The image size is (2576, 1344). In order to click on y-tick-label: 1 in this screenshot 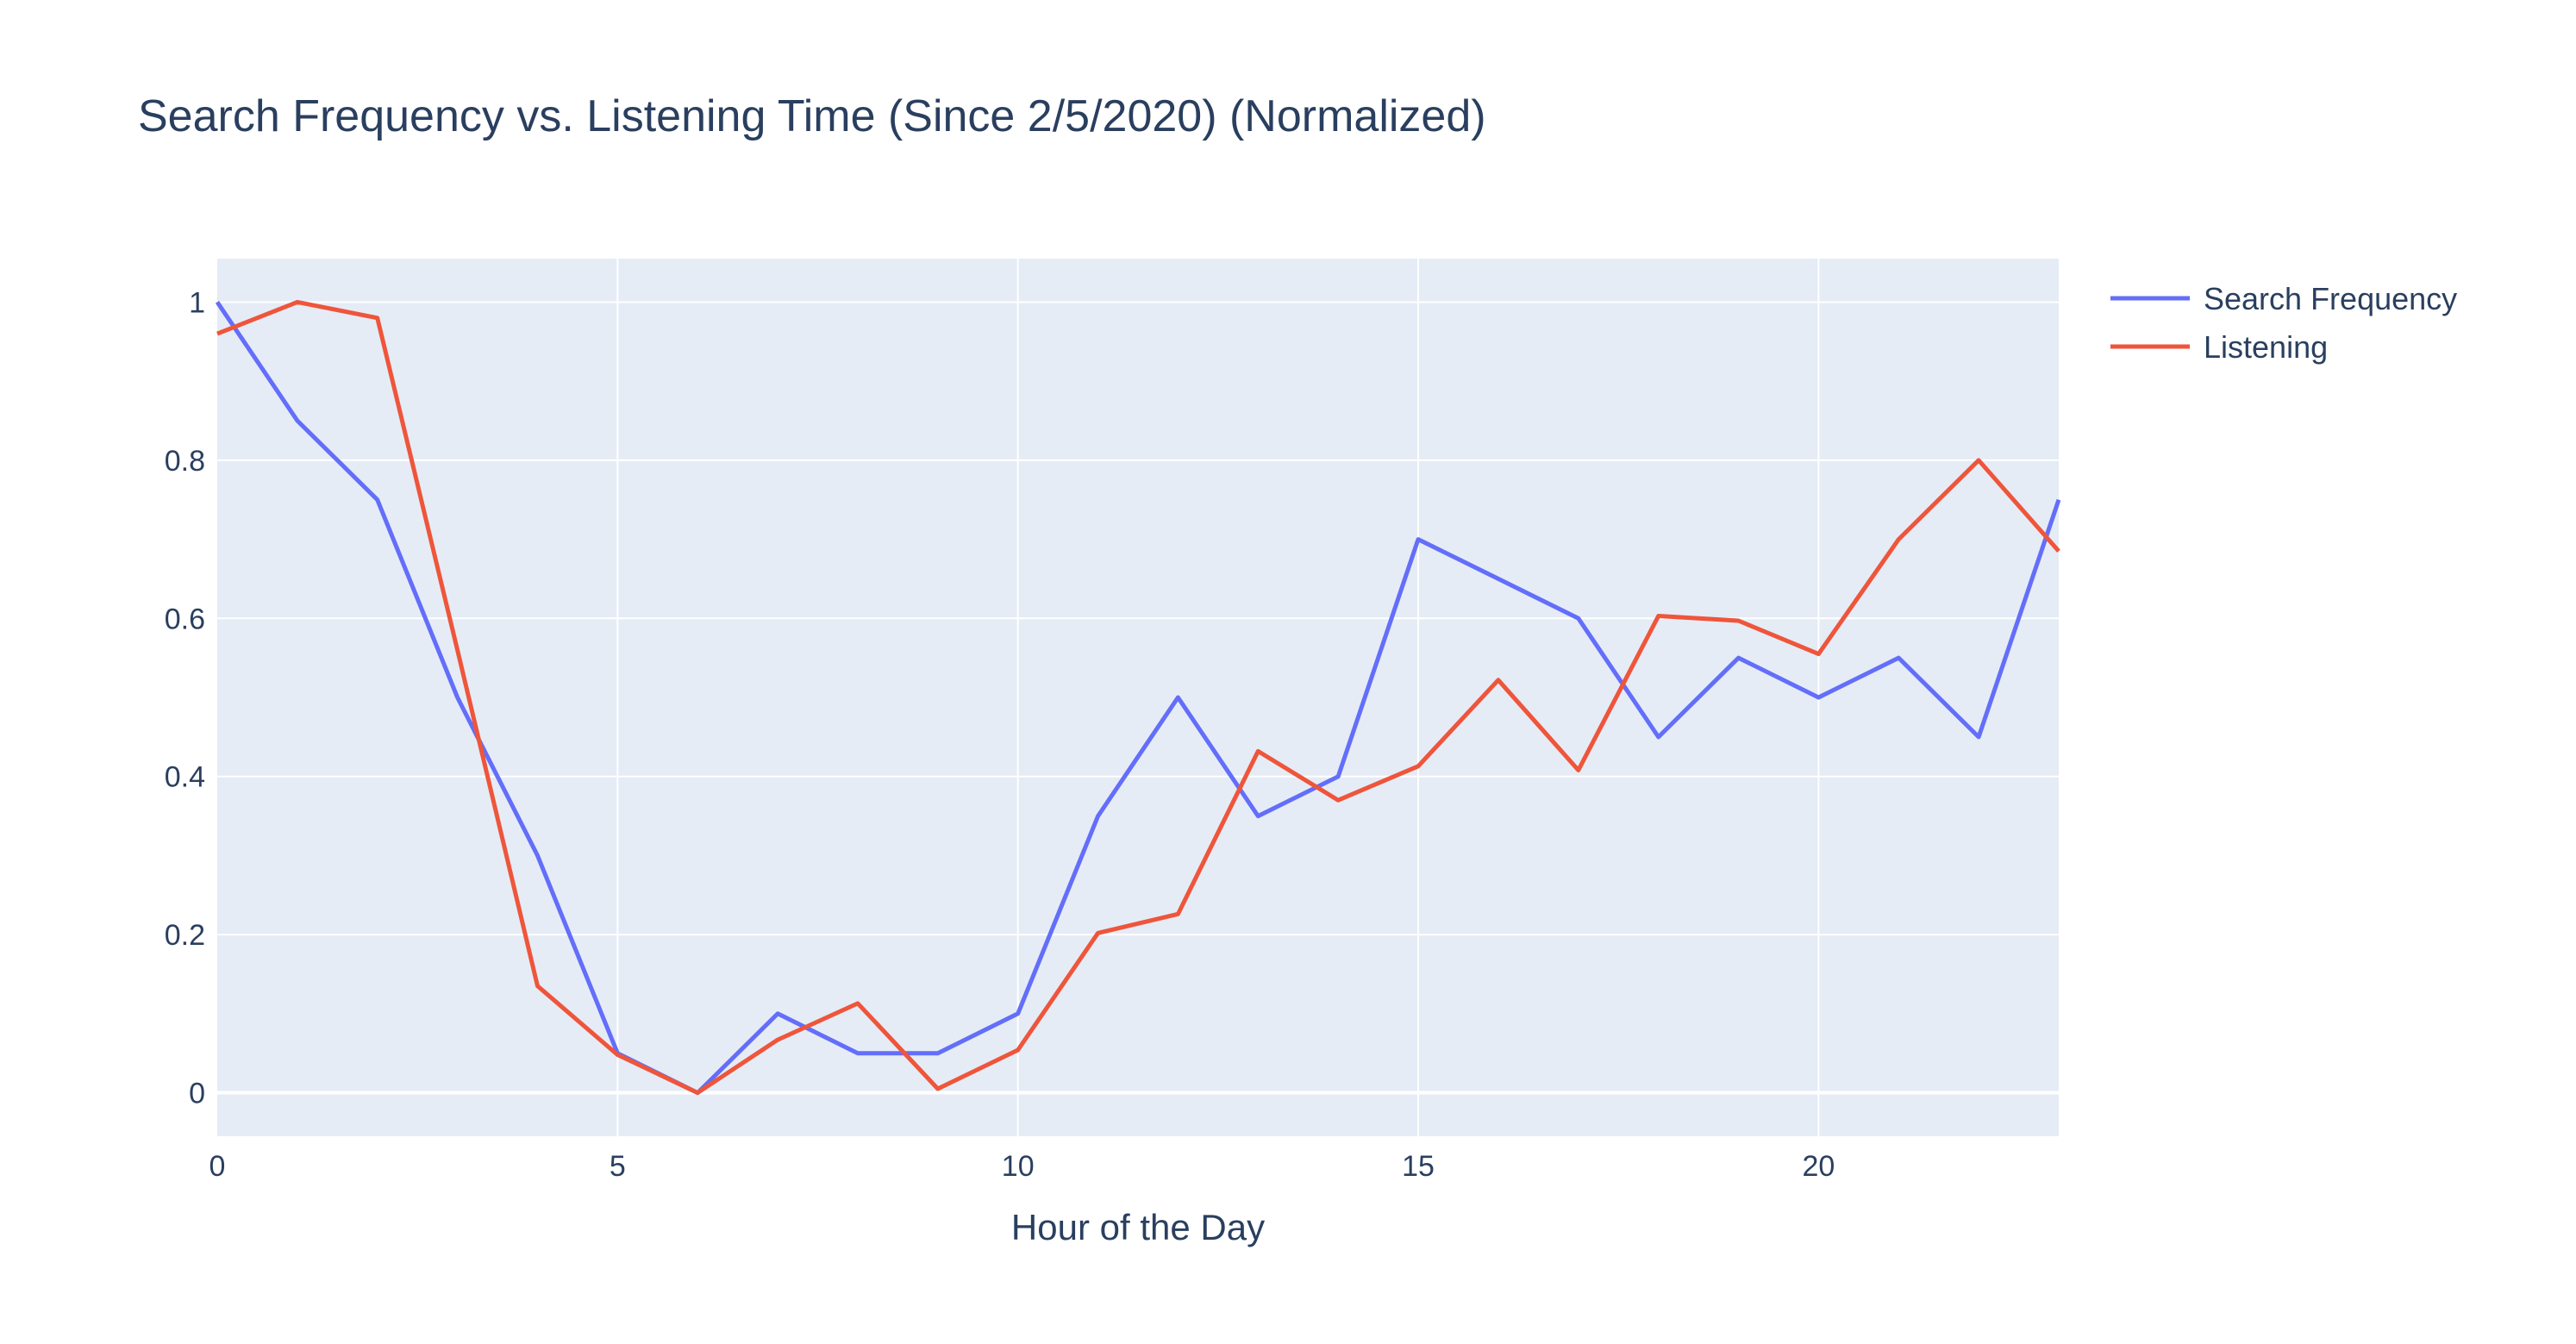, I will do `click(197, 302)`.